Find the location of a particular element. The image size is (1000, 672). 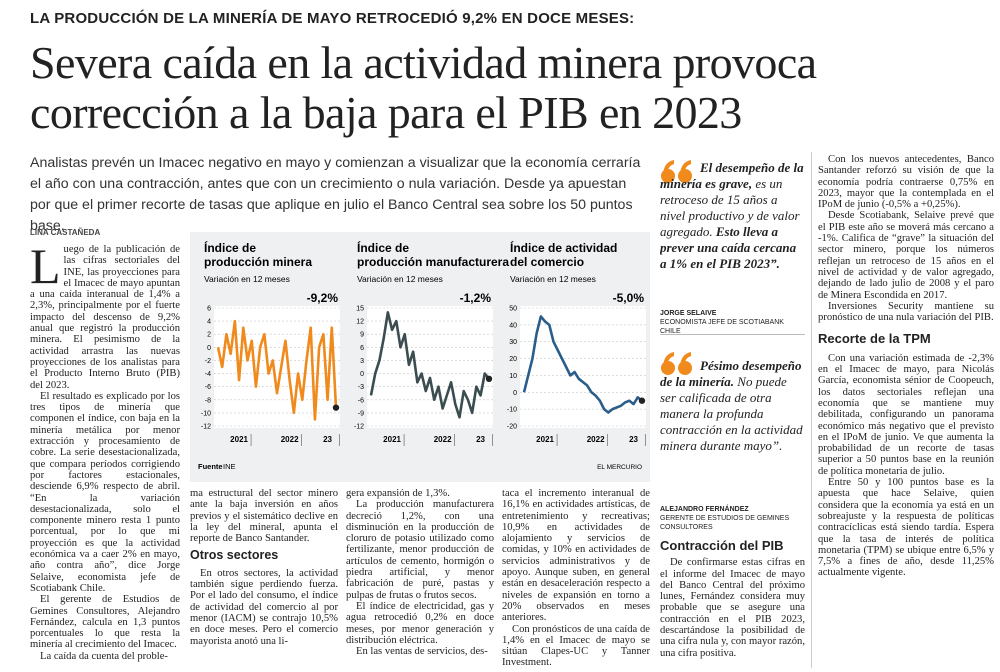

y-tick-label: 12 is located at coordinates (360, 322).